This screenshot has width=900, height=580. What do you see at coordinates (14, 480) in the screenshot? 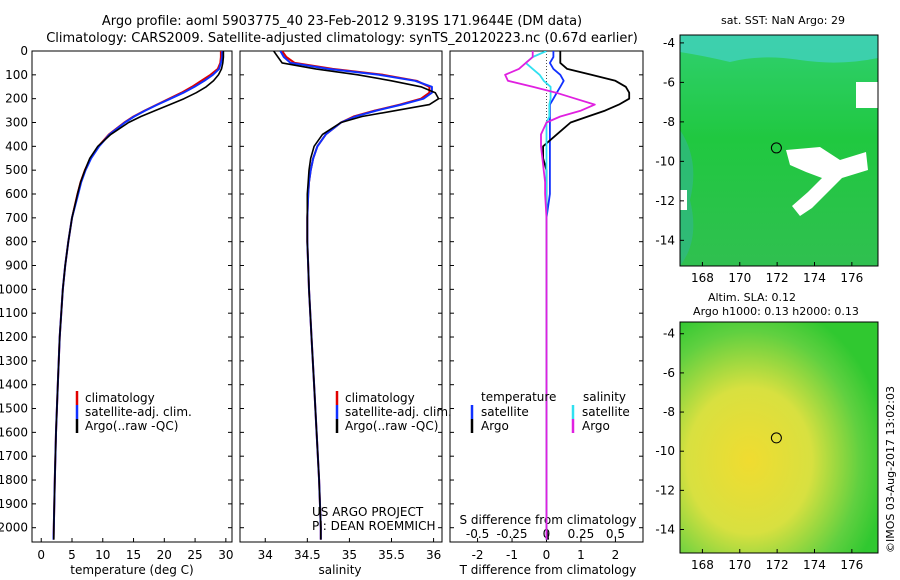
I see `depth-tick-label: 1800` at bounding box center [14, 480].